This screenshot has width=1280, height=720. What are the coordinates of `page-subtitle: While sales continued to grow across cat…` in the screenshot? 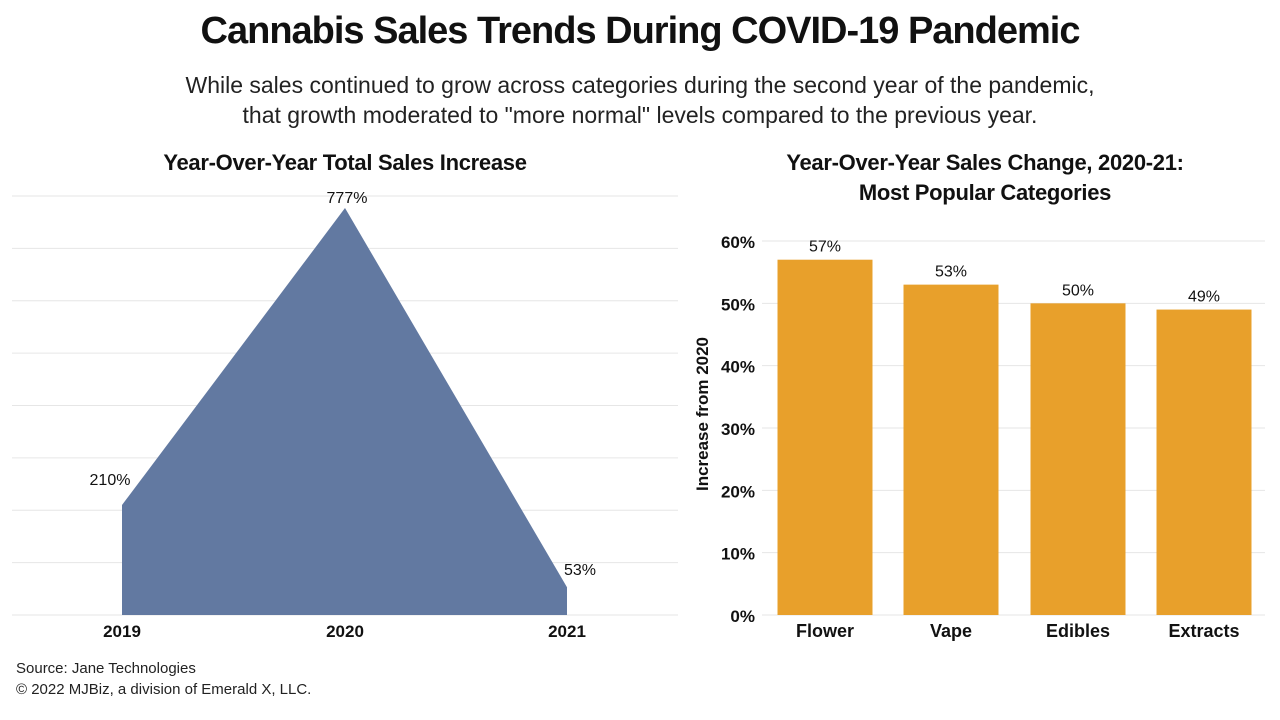 It's located at (640, 100).